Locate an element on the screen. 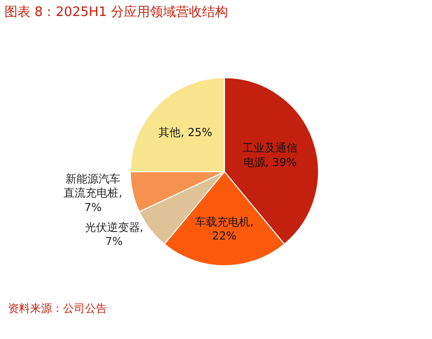  slice-label: 新能源汽车直流充电桩, 7% is located at coordinates (93, 193).